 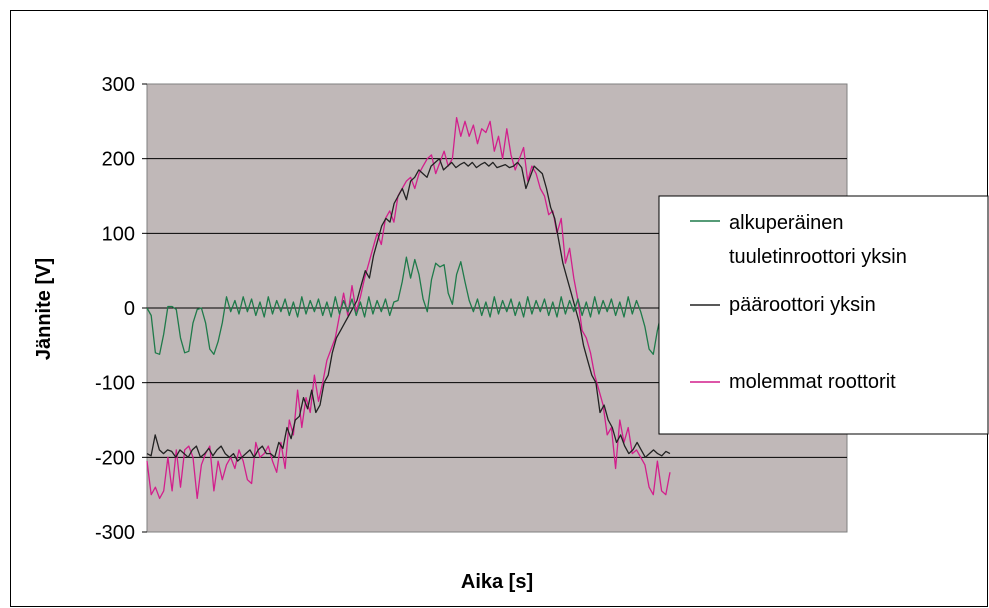 What do you see at coordinates (812, 382) in the screenshot?
I see `legend-label-3: molemmat roottorit` at bounding box center [812, 382].